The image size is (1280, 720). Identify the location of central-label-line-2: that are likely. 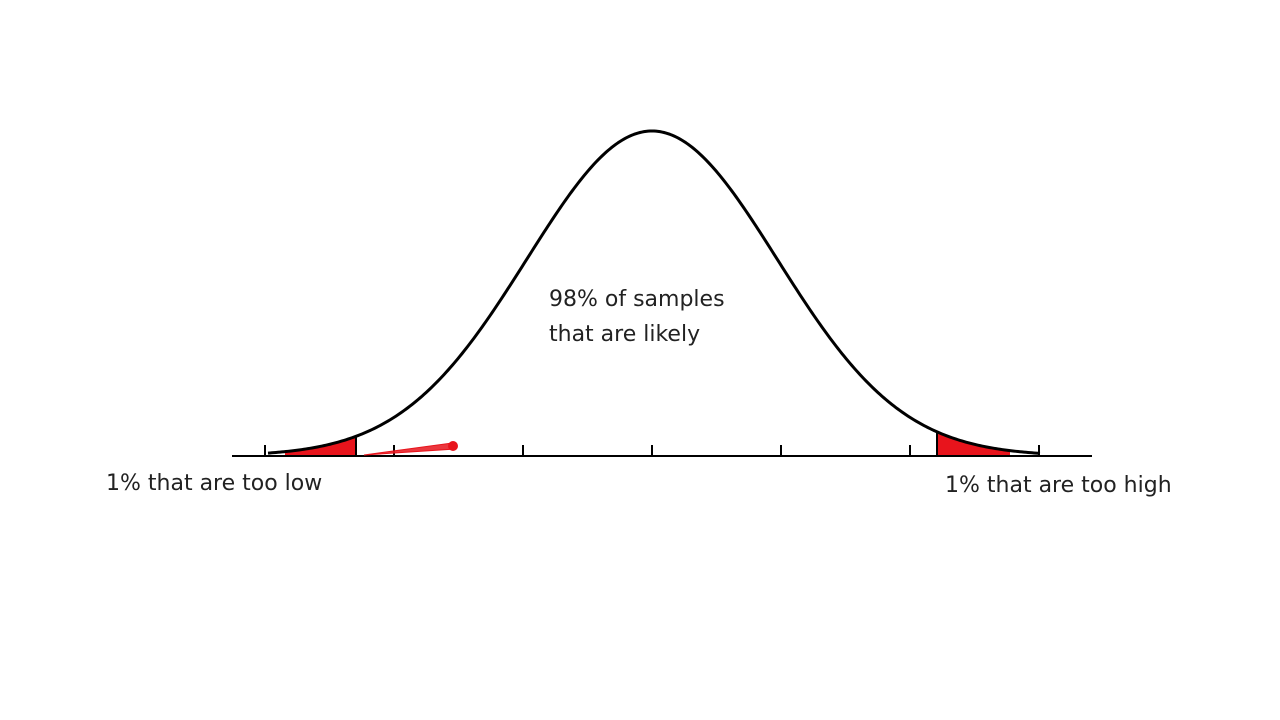
(625, 334).